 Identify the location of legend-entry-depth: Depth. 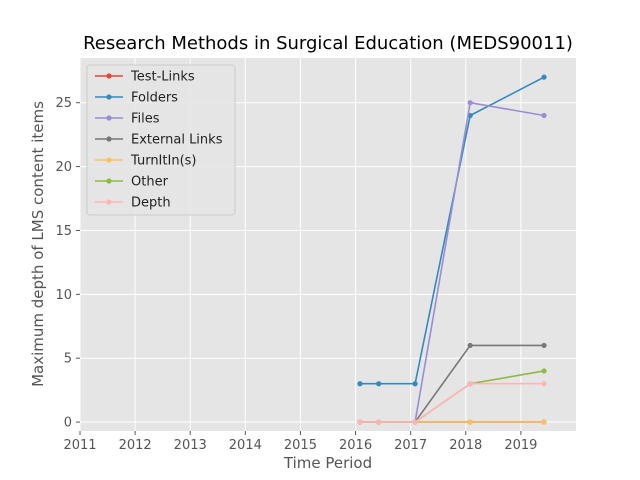
(133, 203).